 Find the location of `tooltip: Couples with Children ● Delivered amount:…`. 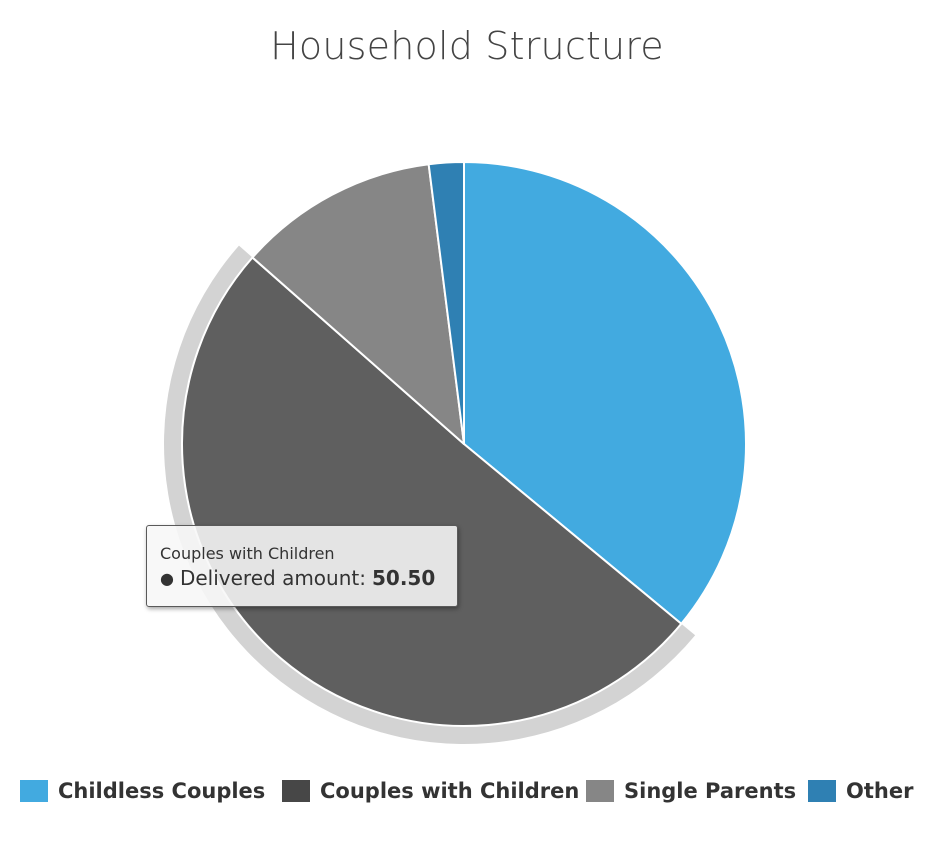

tooltip: Couples with Children ● Delivered amount:… is located at coordinates (302, 566).